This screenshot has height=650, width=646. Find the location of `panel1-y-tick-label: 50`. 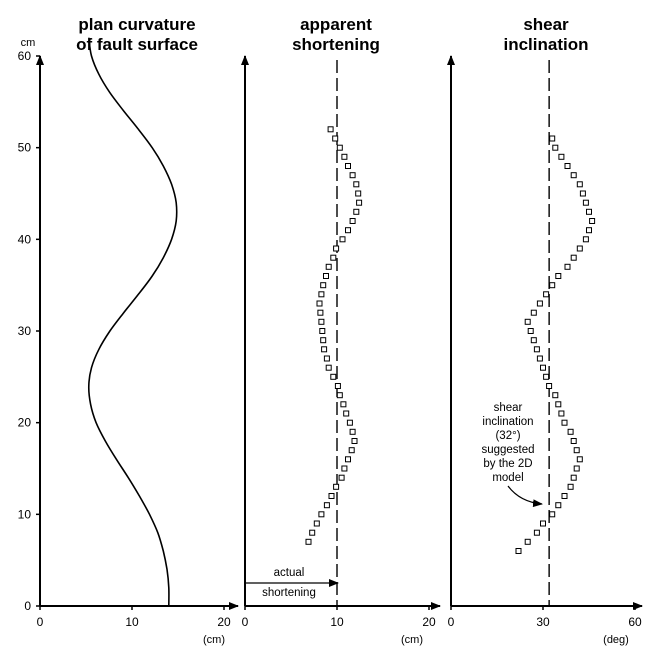

panel1-y-tick-label: 50 is located at coordinates (25, 148).